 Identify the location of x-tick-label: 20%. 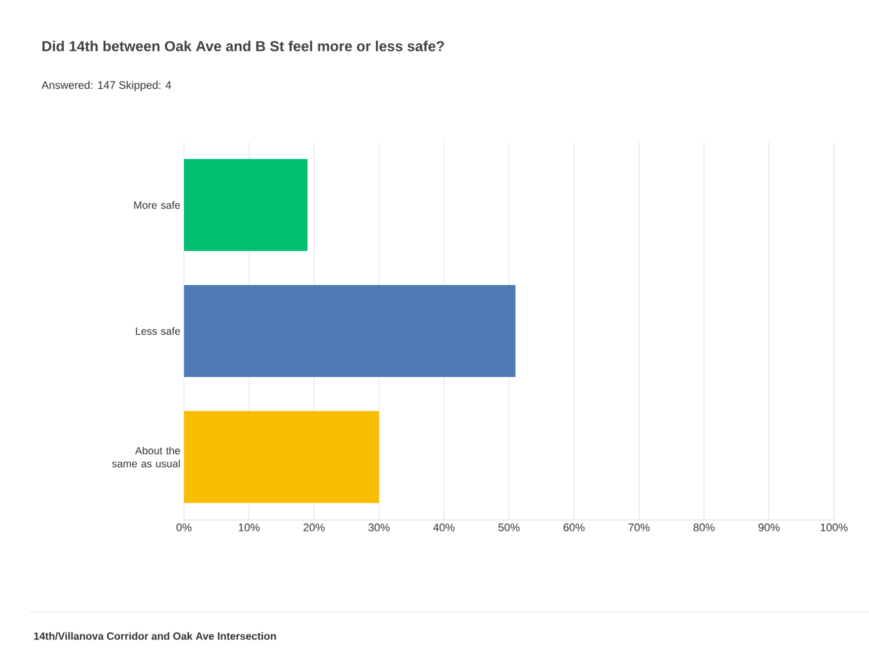
(314, 528).